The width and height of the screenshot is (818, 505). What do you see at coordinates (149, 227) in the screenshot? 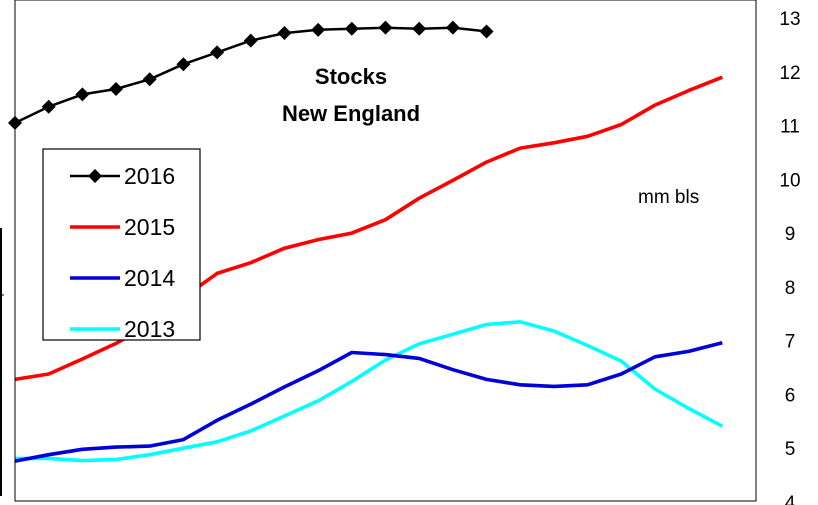
I see `legend-label-2015: 2015` at bounding box center [149, 227].